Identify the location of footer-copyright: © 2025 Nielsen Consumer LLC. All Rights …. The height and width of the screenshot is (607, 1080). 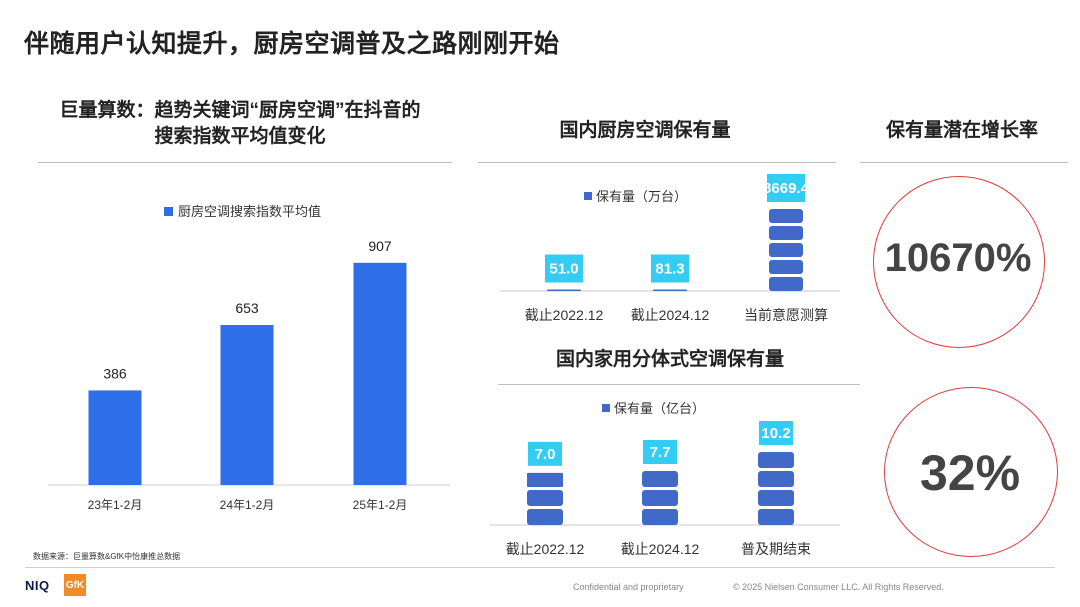
(838, 587).